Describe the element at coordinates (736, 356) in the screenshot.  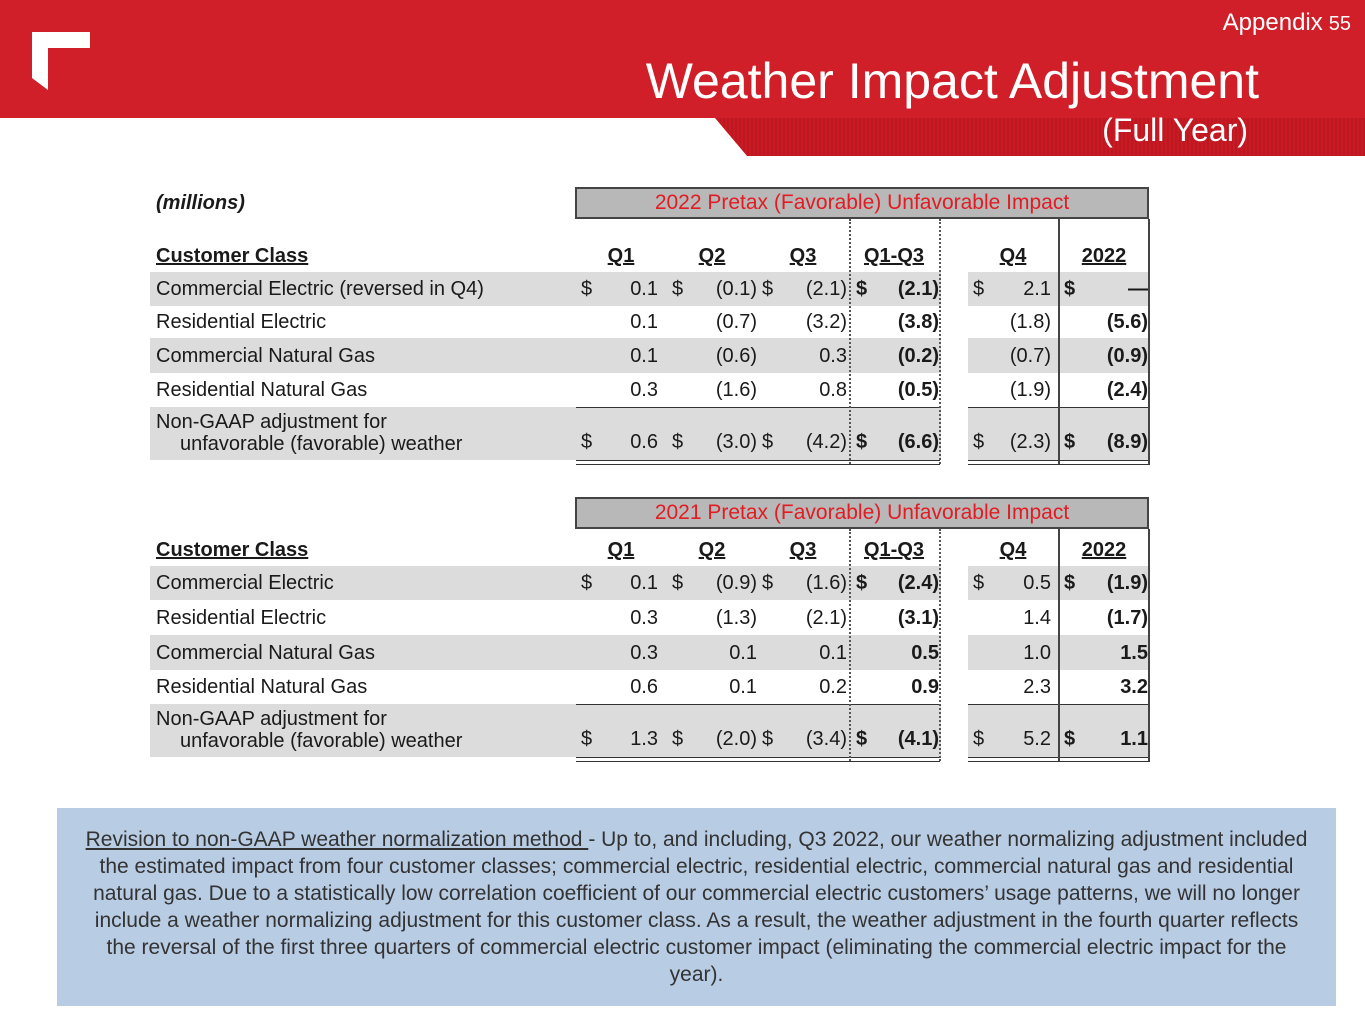
I see `table-cell: (0.6)` at that location.